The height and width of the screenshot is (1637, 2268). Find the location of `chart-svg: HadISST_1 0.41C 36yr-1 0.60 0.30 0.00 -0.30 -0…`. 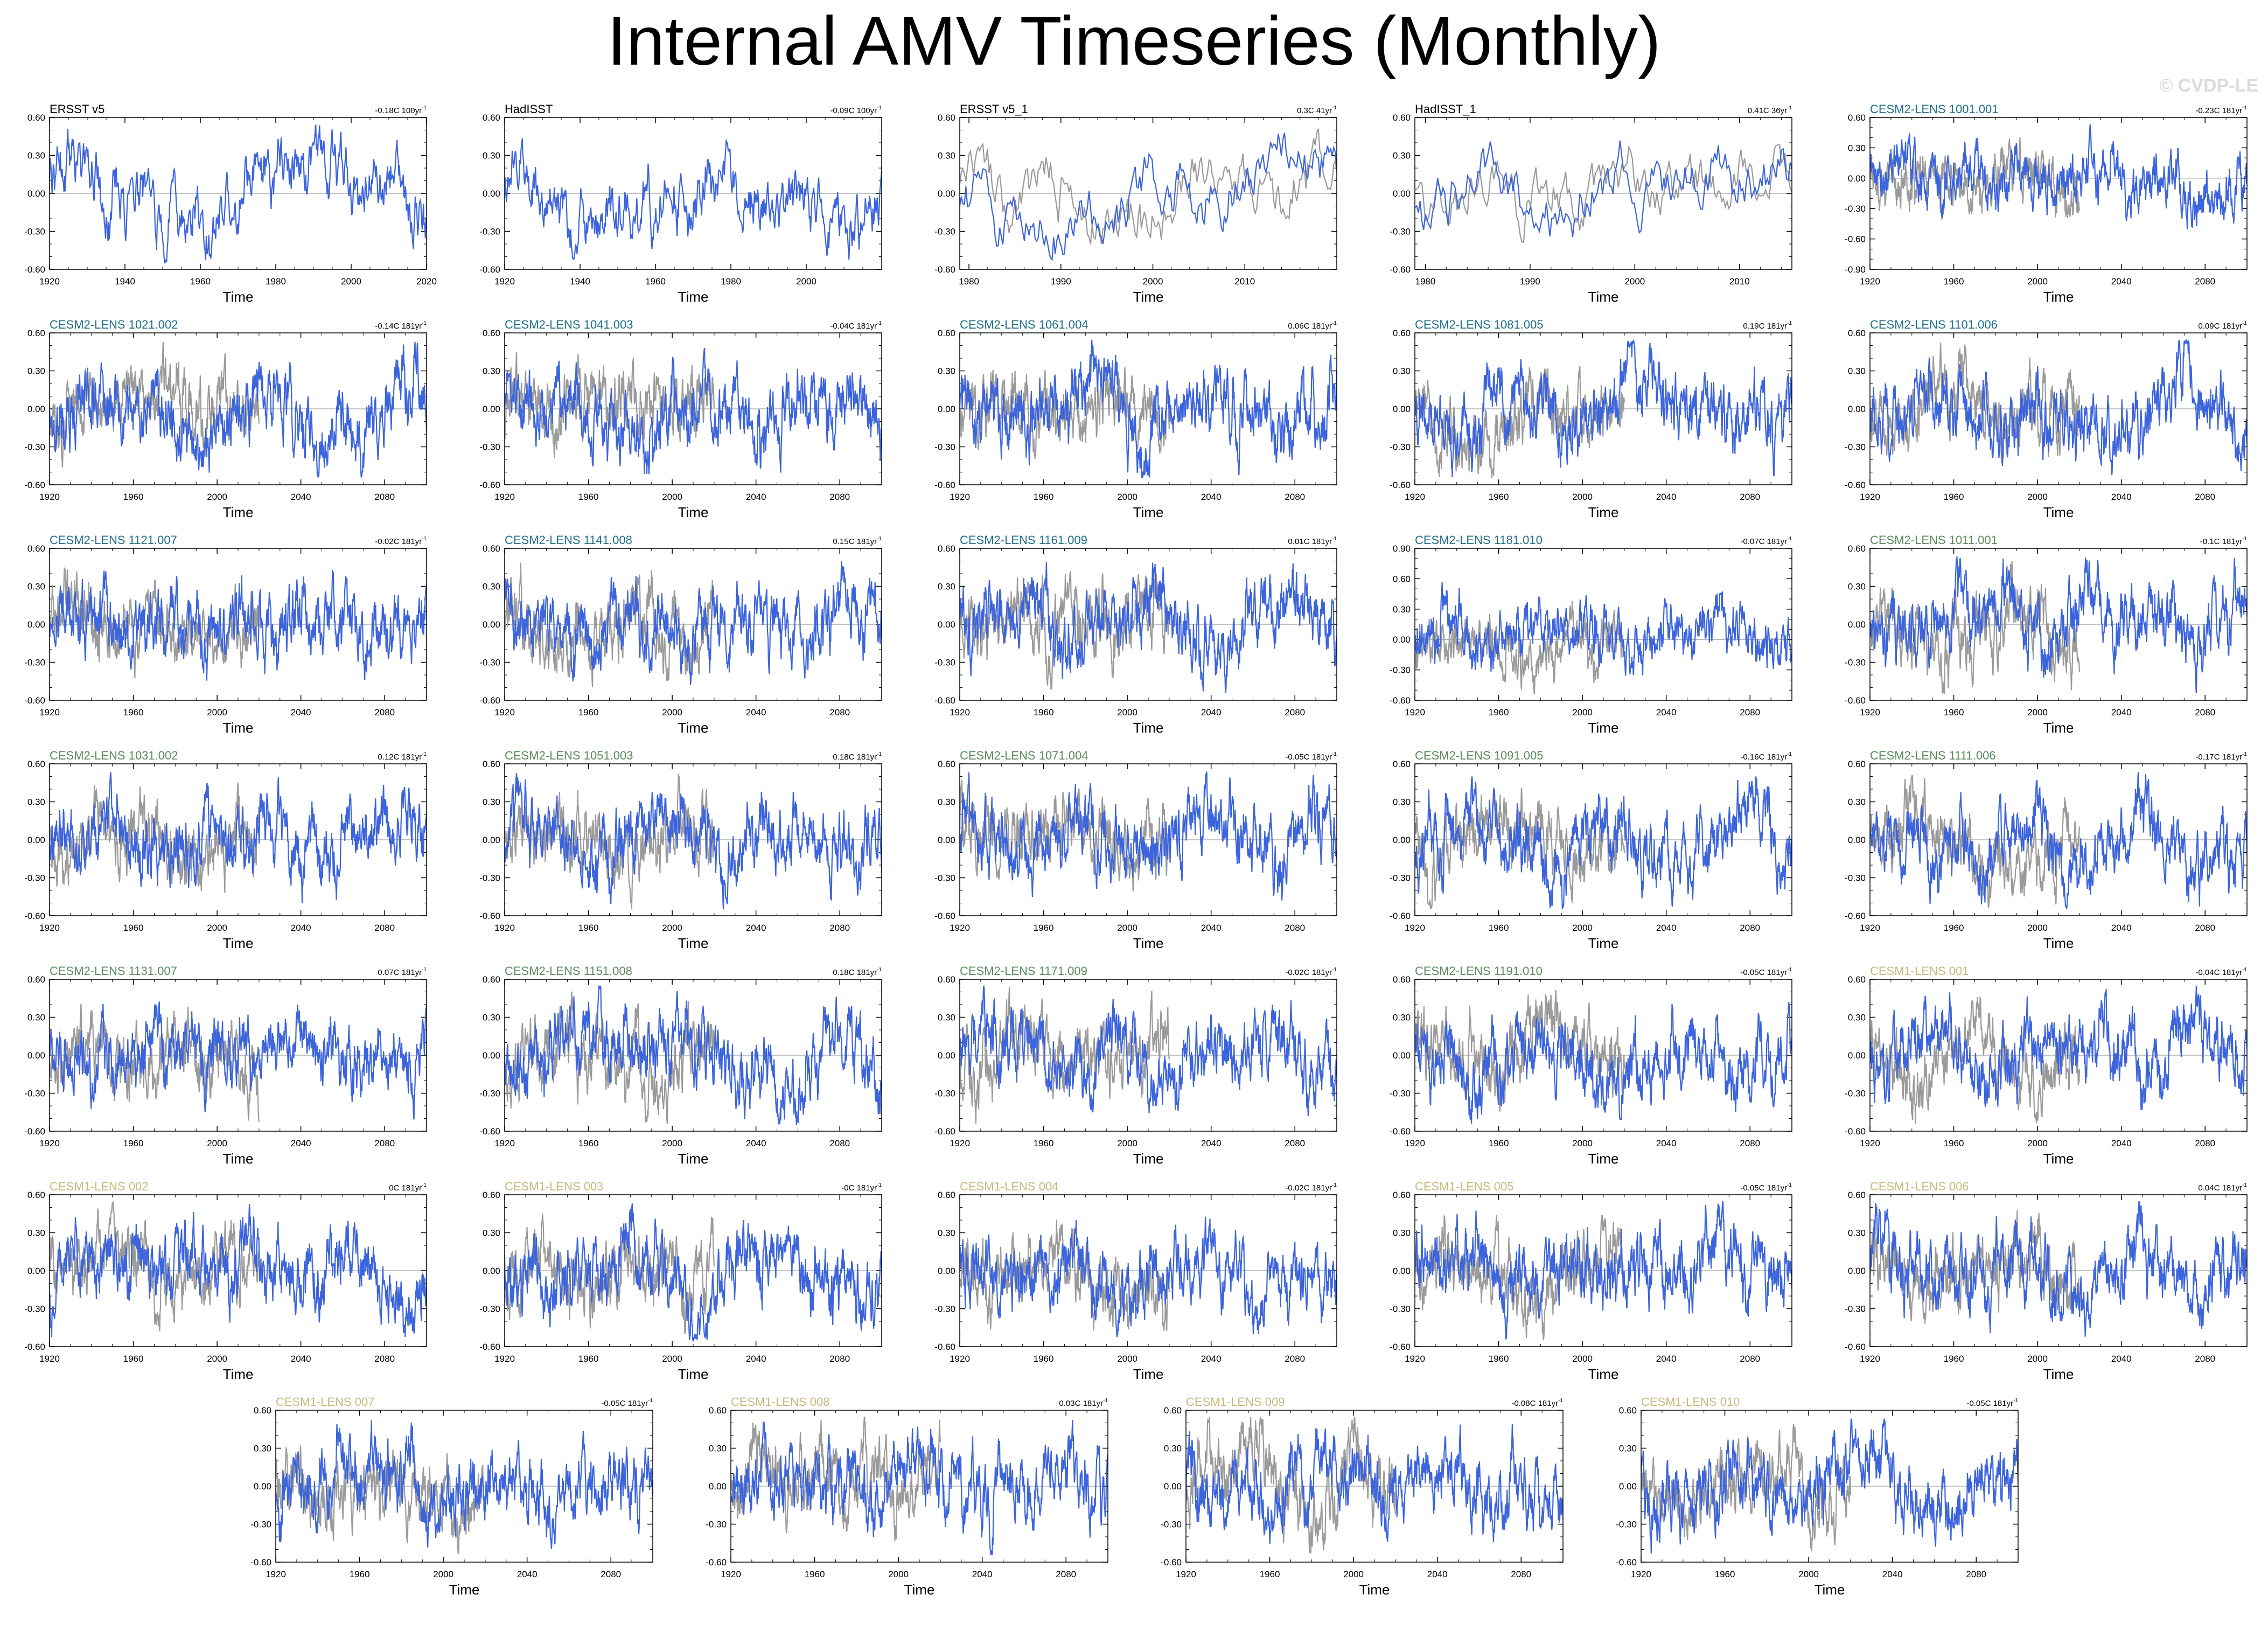

chart-svg: HadISST_1 0.41C 36yr-1 0.60 0.30 0.00 -0.30 -0… is located at coordinates (1591, 203).